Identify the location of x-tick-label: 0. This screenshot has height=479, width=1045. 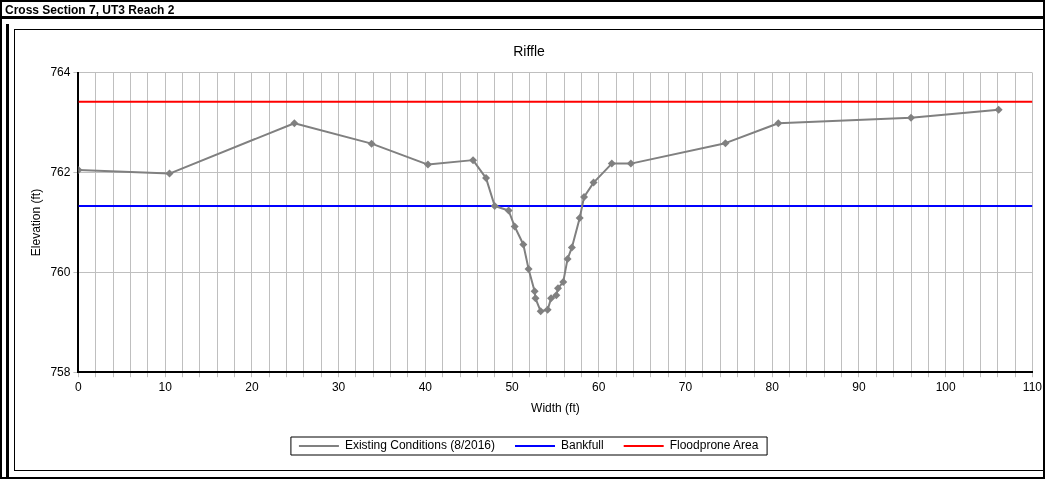
(79, 386).